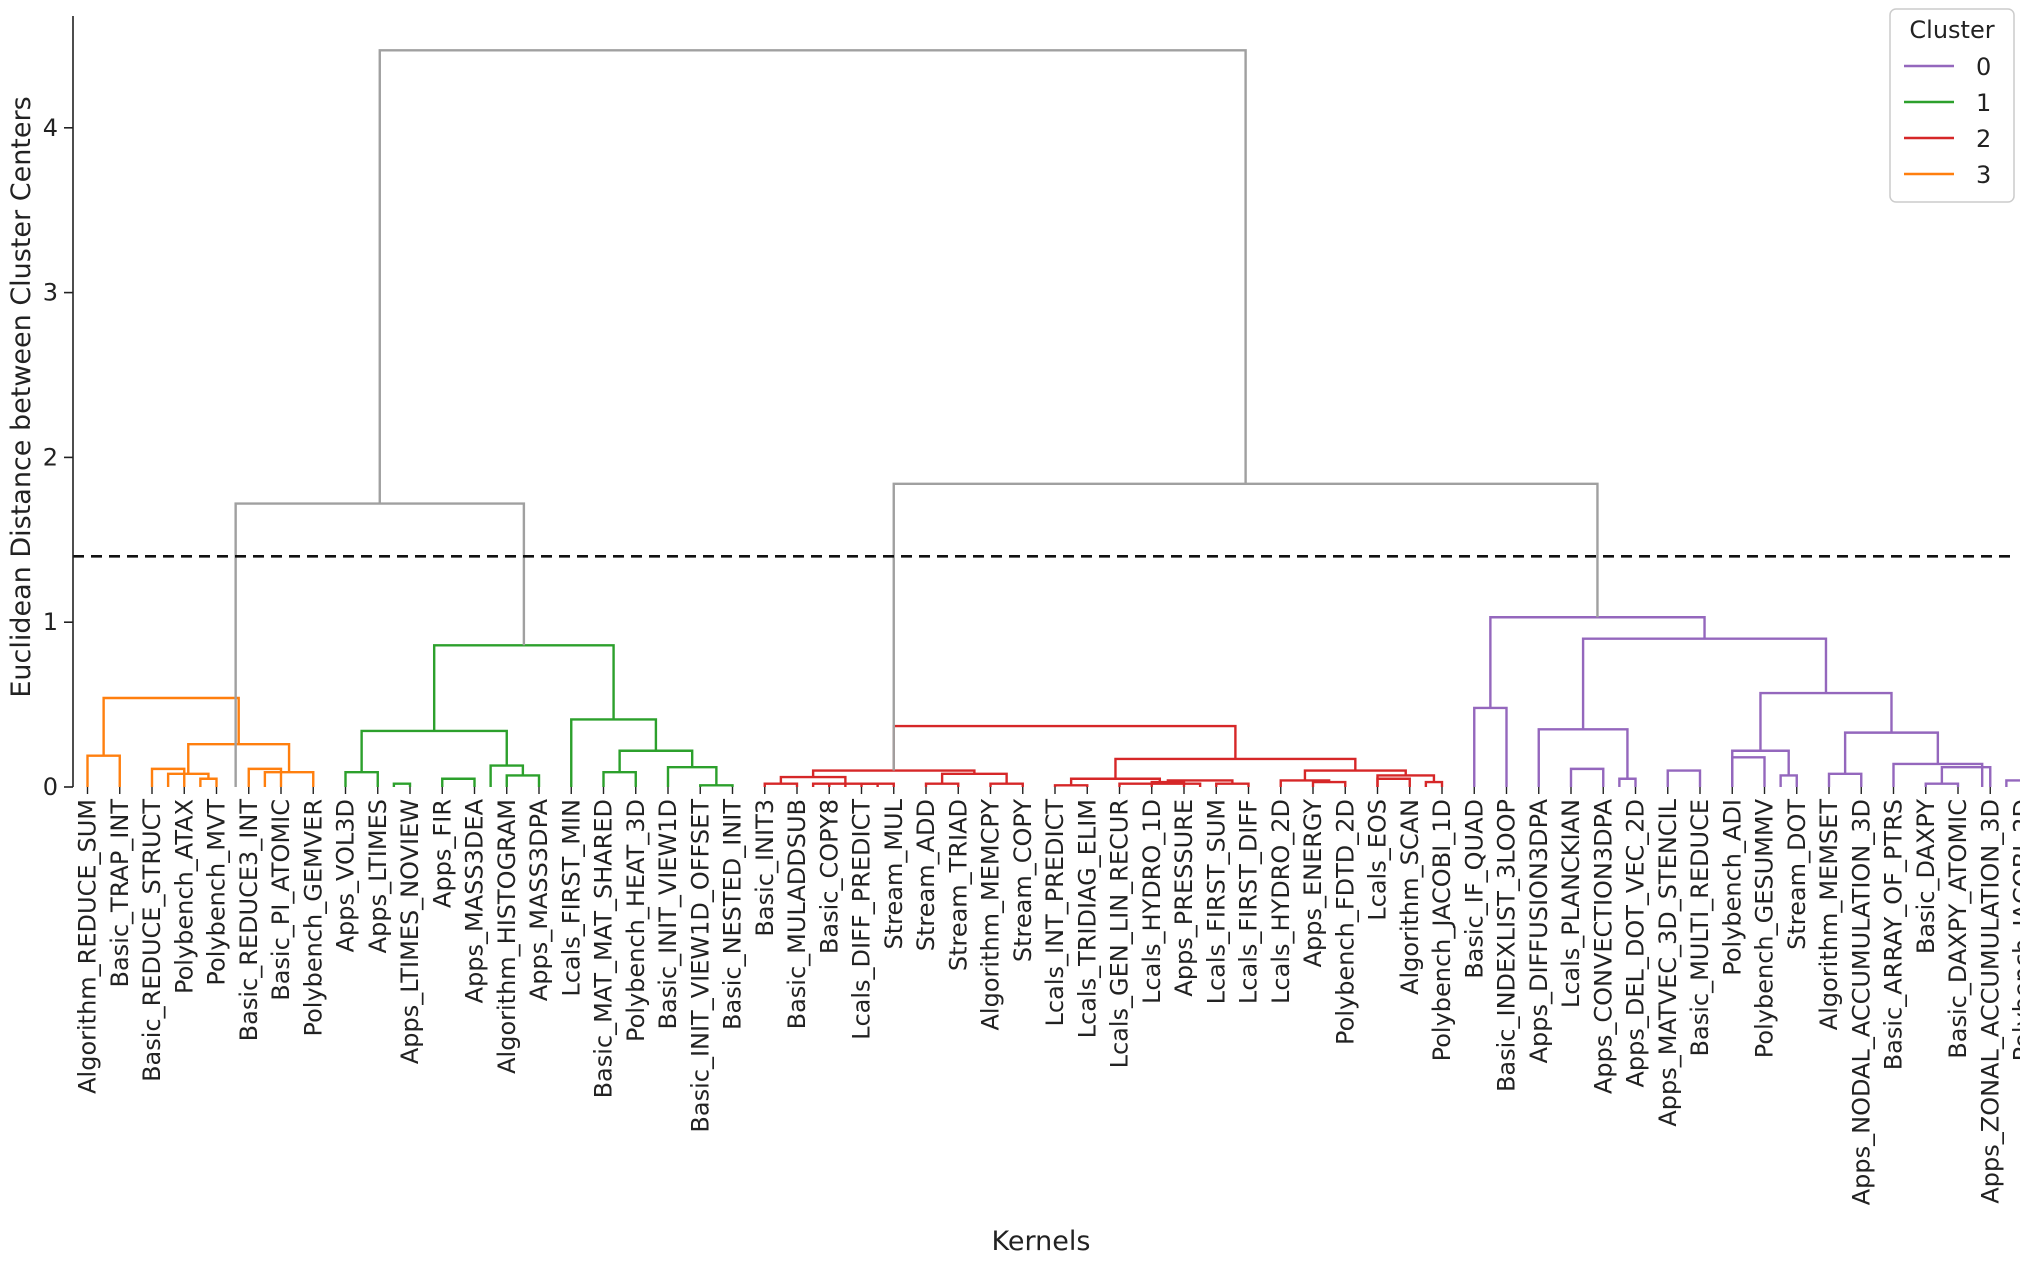  What do you see at coordinates (1797, 874) in the screenshot?
I see `x-tick-label: Stream_DOT` at bounding box center [1797, 874].